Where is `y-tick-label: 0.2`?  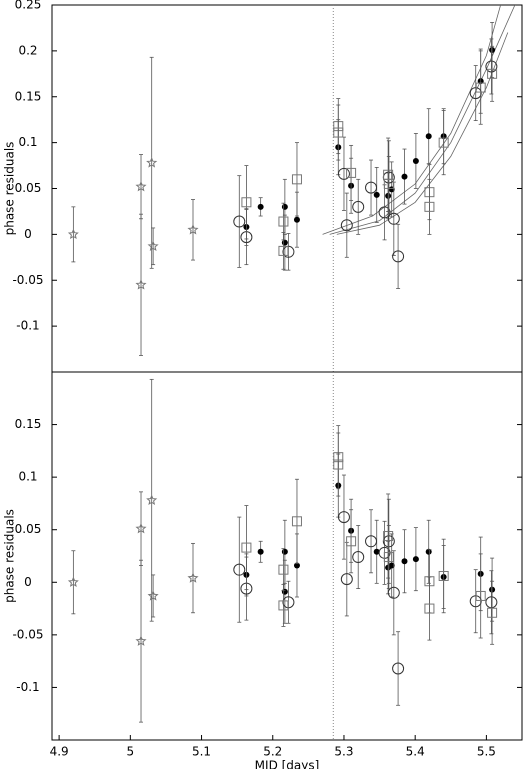
y-tick-label: 0.2 is located at coordinates (27, 50).